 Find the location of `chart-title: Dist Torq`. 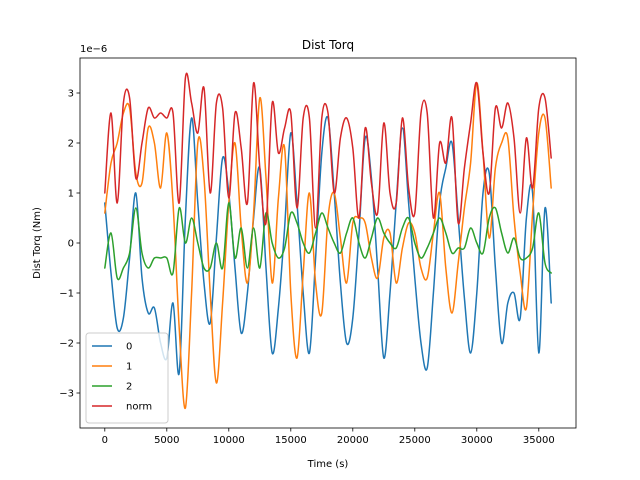

chart-title: Dist Torq is located at coordinates (328, 45).